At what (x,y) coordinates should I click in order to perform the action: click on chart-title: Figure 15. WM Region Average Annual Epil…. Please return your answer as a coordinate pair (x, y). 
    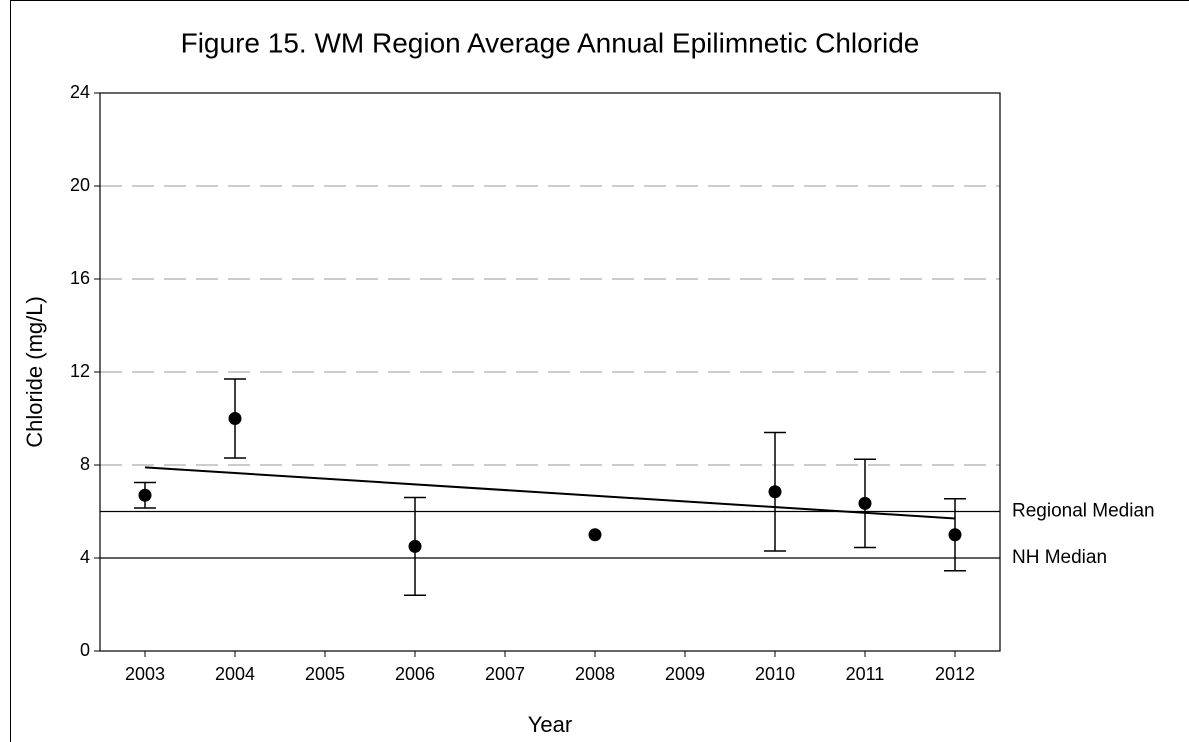
    Looking at the image, I should click on (550, 42).